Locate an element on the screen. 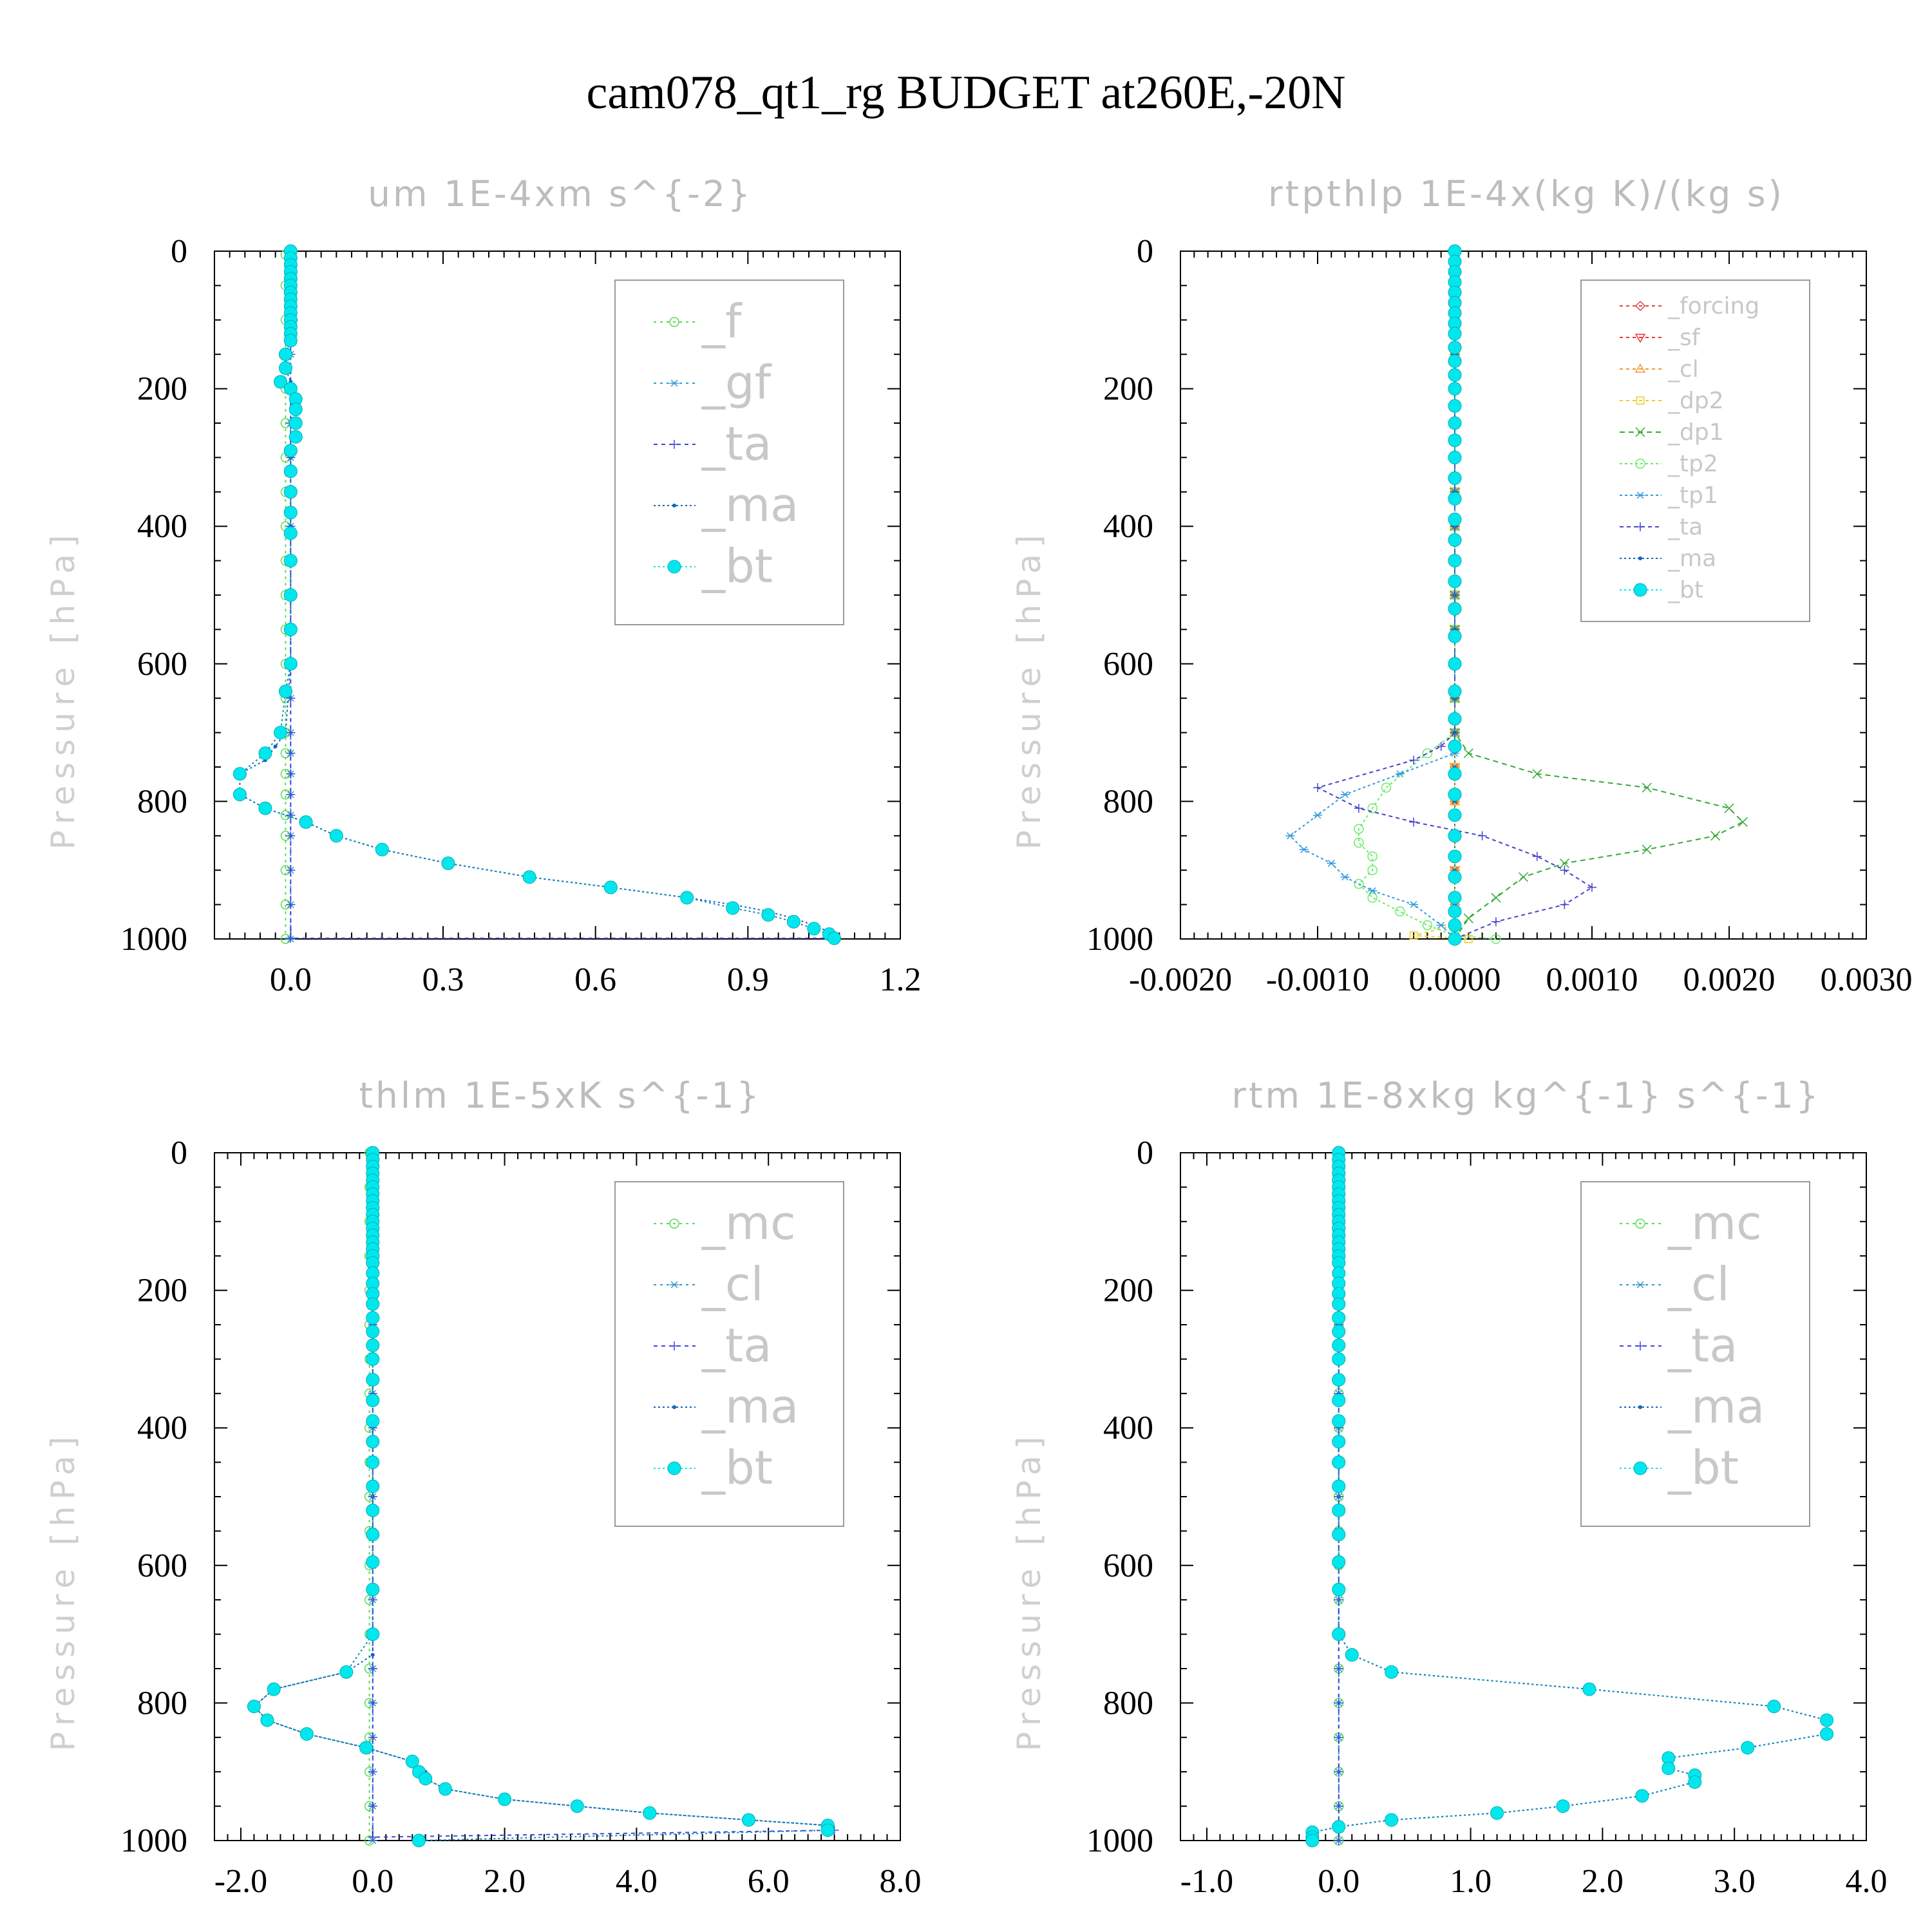 This screenshot has height=1932, width=1932. x-tick-label-thlm-0: -2.0 is located at coordinates (240, 1882).